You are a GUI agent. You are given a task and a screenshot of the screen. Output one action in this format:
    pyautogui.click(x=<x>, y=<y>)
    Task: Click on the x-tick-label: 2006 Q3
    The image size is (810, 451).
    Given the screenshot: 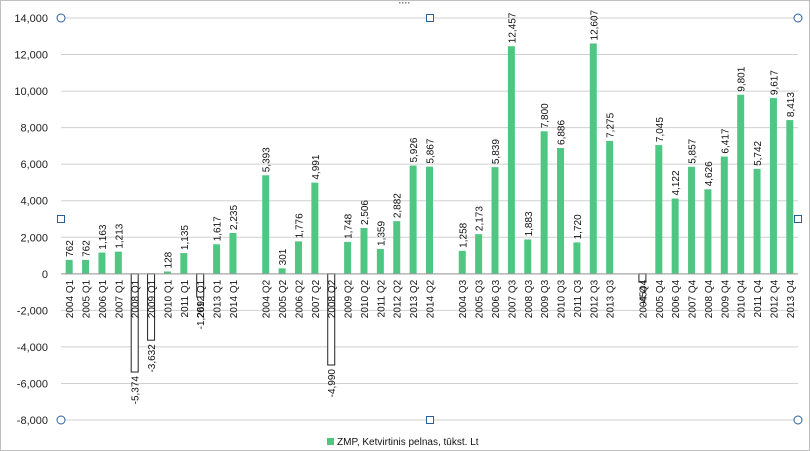 What is the action you would take?
    pyautogui.click(x=496, y=298)
    